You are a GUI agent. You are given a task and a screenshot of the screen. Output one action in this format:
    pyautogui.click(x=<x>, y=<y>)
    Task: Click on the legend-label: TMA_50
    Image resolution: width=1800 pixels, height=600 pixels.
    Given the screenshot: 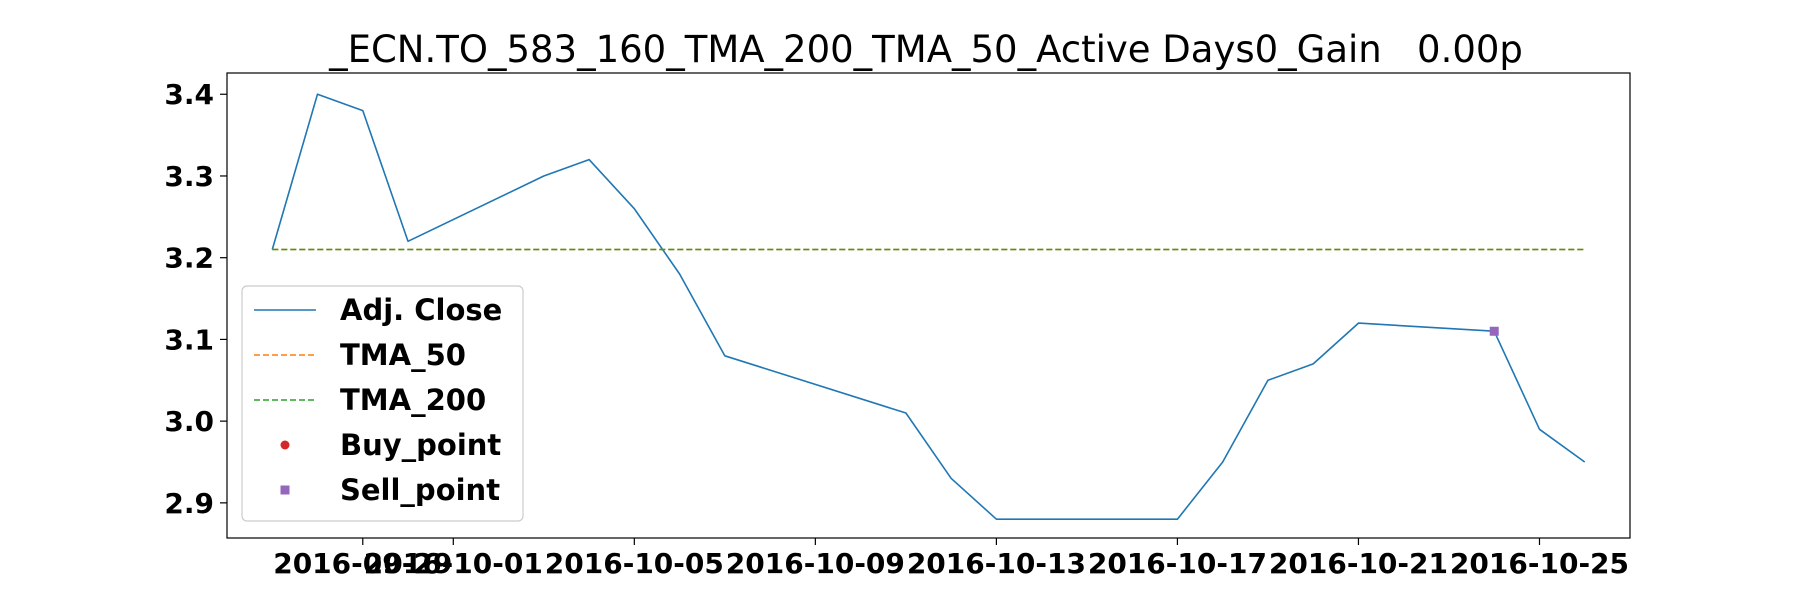 What is the action you would take?
    pyautogui.click(x=403, y=355)
    